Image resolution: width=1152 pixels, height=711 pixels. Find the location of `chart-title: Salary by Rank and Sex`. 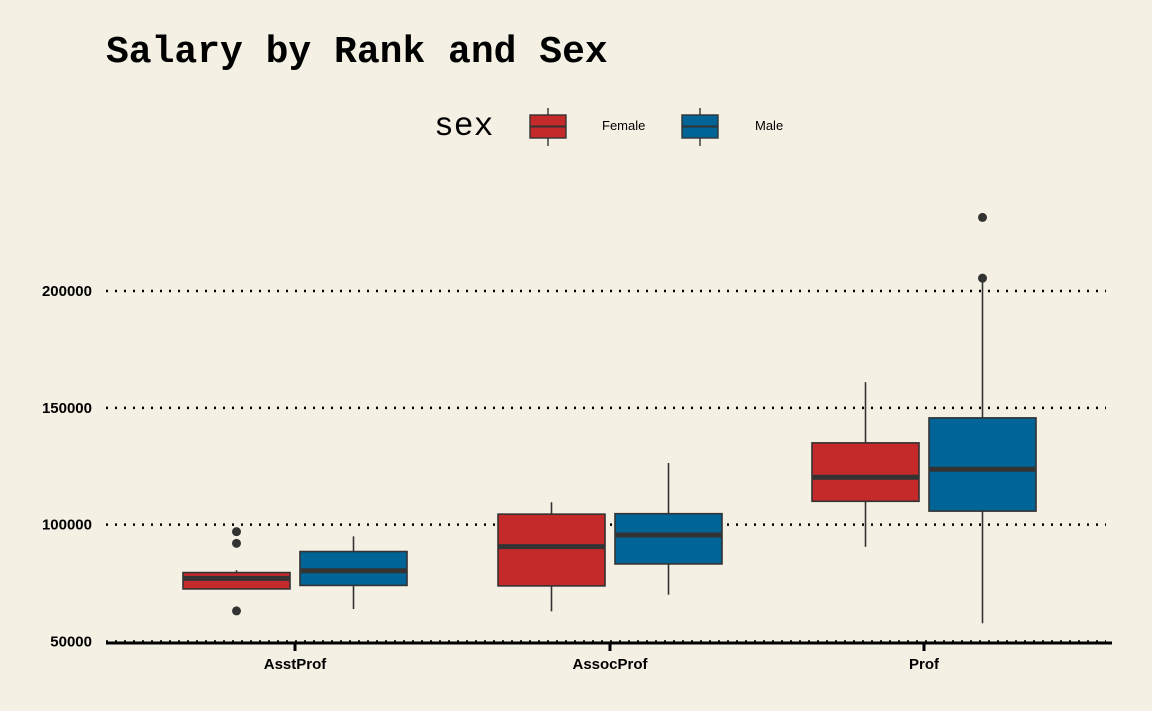

chart-title: Salary by Rank and Sex is located at coordinates (357, 52).